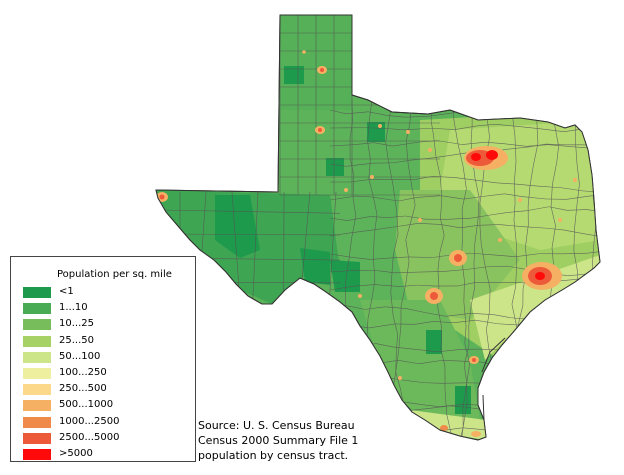  I want to click on legend-item: 2500...5000, so click(108, 437).